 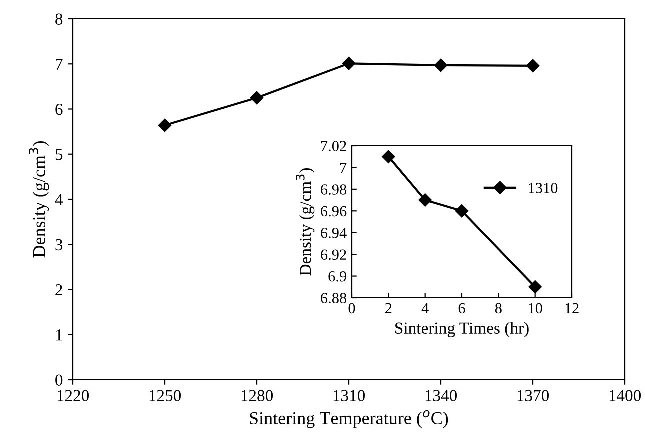 I want to click on x-tick-label: 1310, so click(x=350, y=396).